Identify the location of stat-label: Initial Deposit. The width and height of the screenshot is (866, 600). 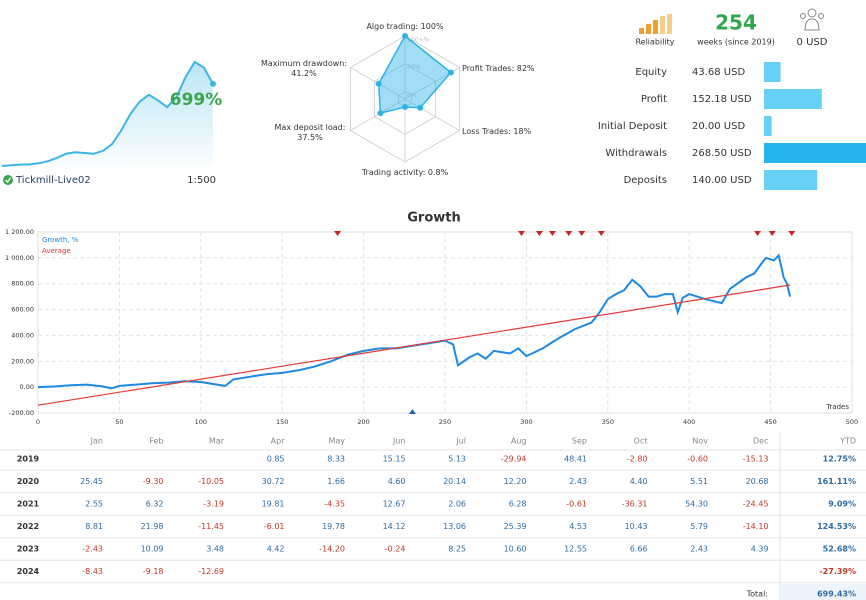
(632, 126).